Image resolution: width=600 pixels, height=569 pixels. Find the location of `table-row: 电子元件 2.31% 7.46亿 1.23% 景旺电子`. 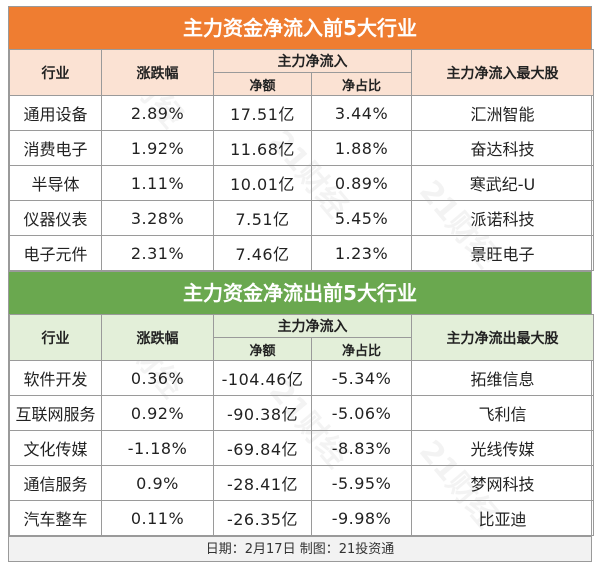

table-row: 电子元件 2.31% 7.46亿 1.23% 景旺电子 is located at coordinates (301, 253).